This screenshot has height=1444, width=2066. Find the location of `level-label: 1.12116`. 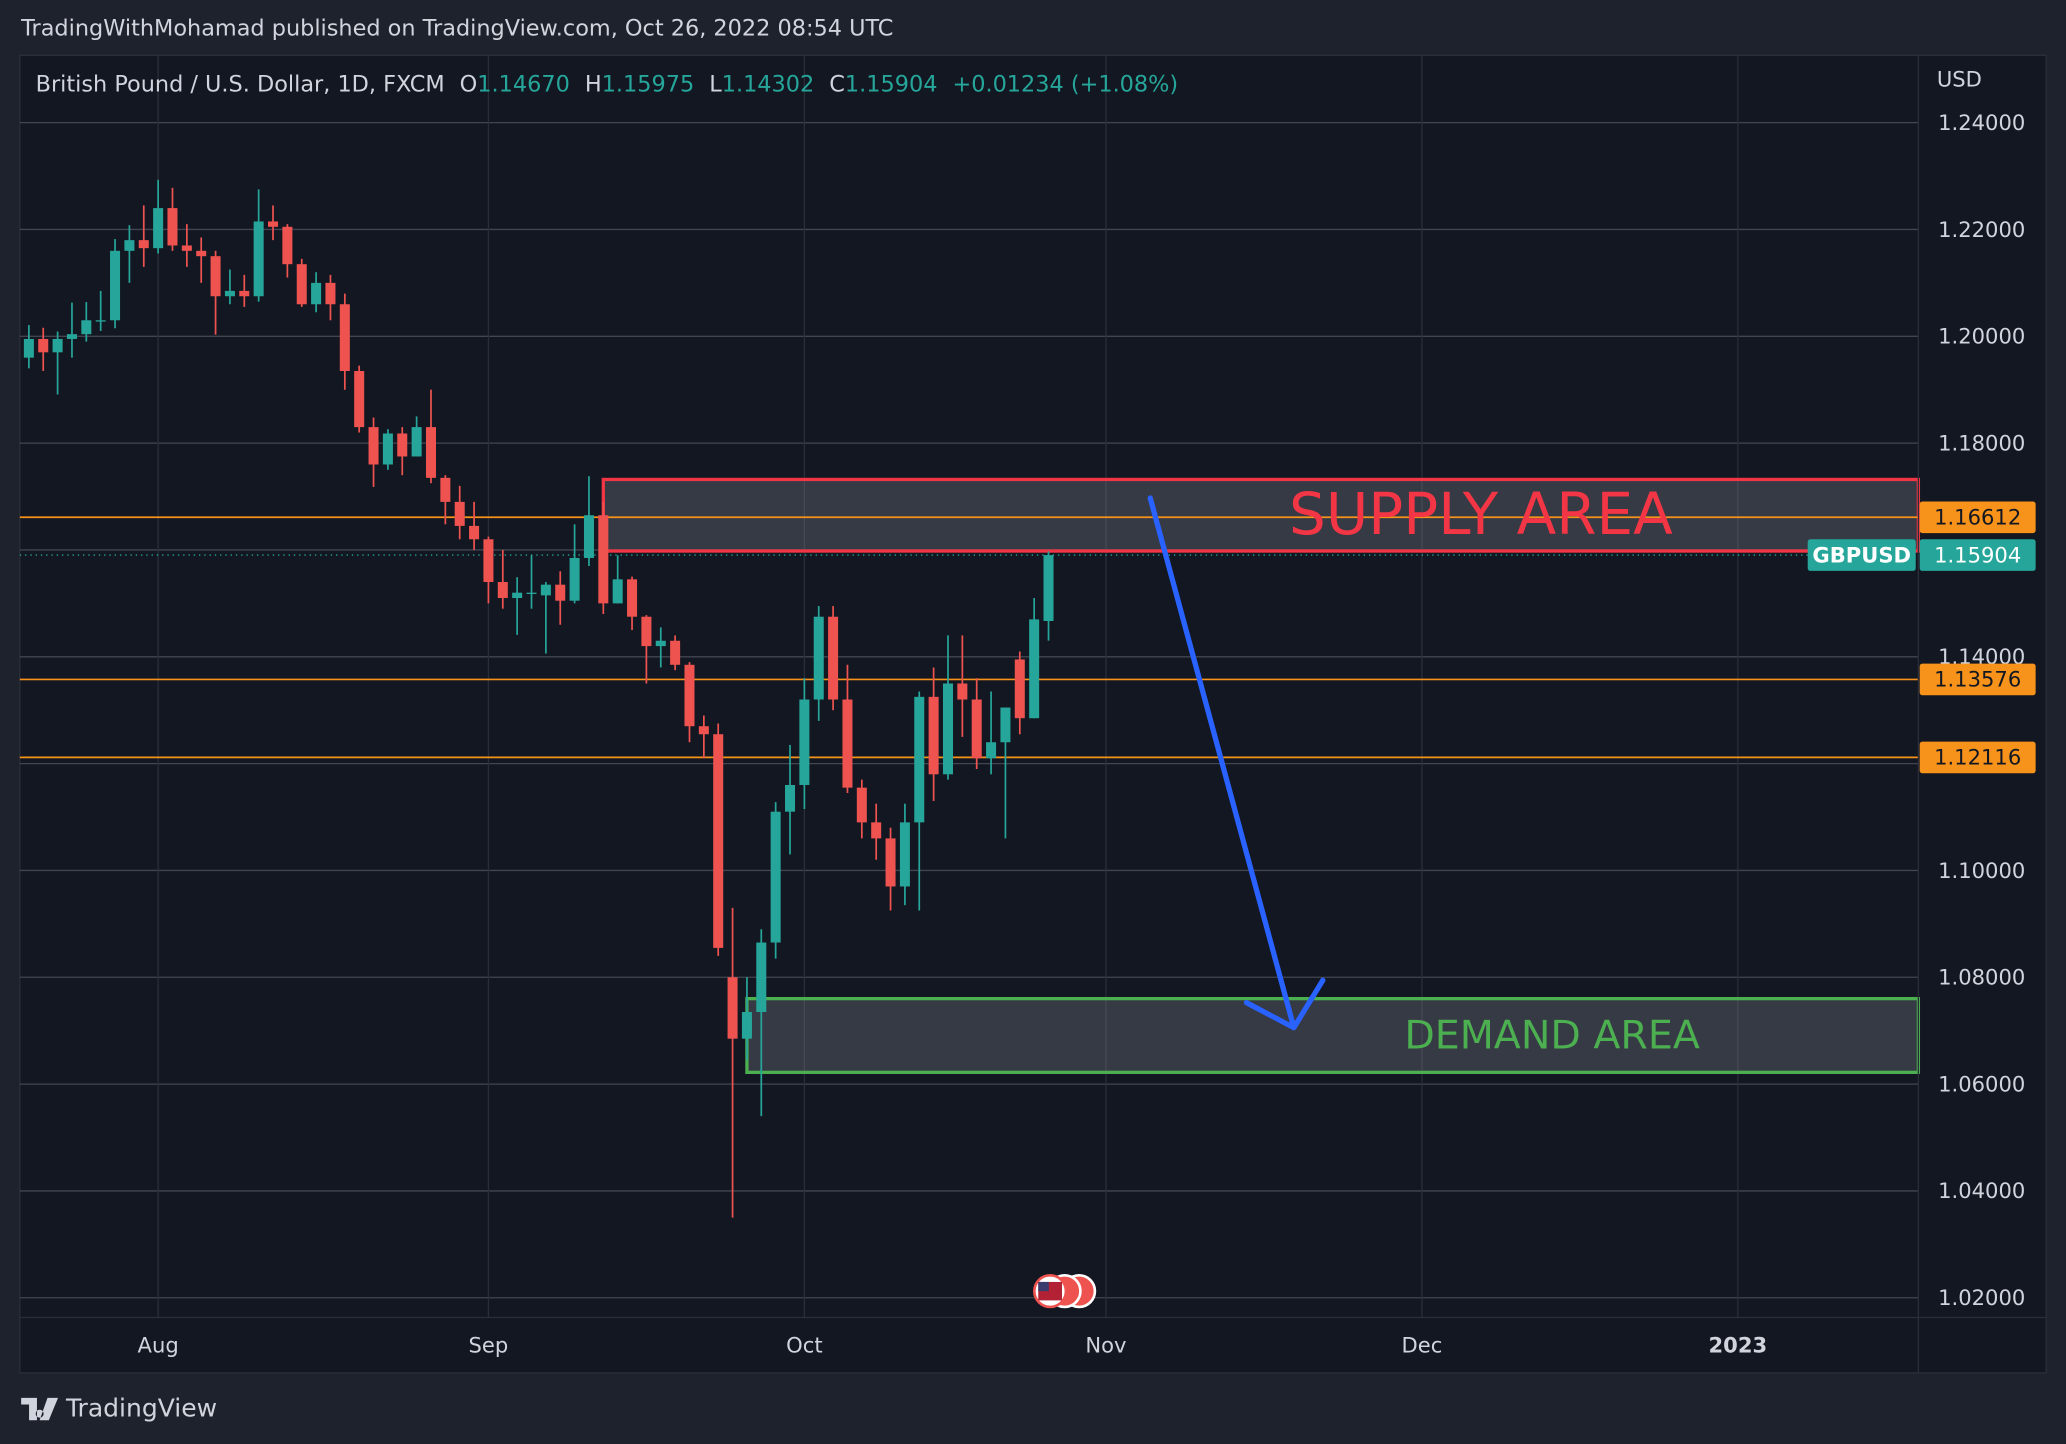

level-label: 1.12116 is located at coordinates (1977, 757).